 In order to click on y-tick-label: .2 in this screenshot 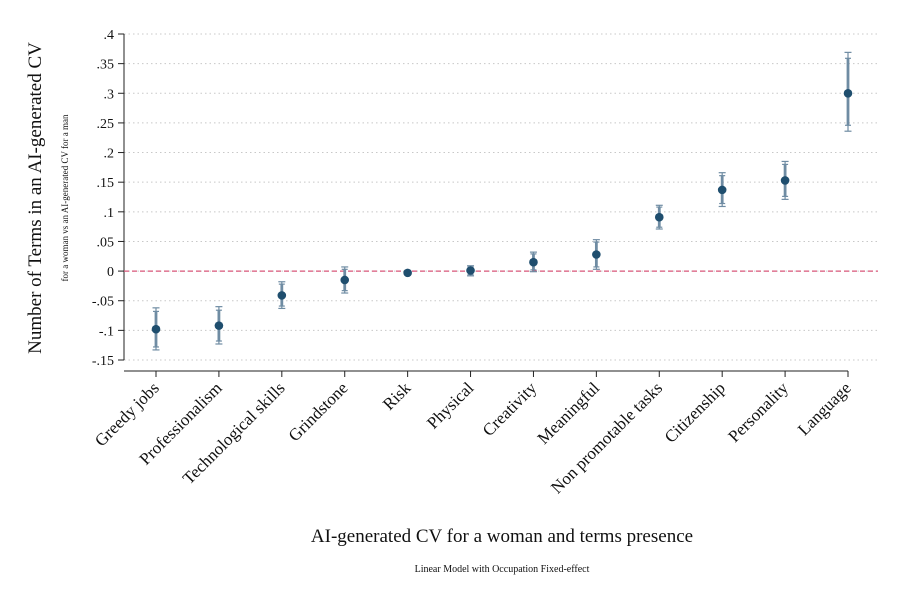, I will do `click(109, 154)`.